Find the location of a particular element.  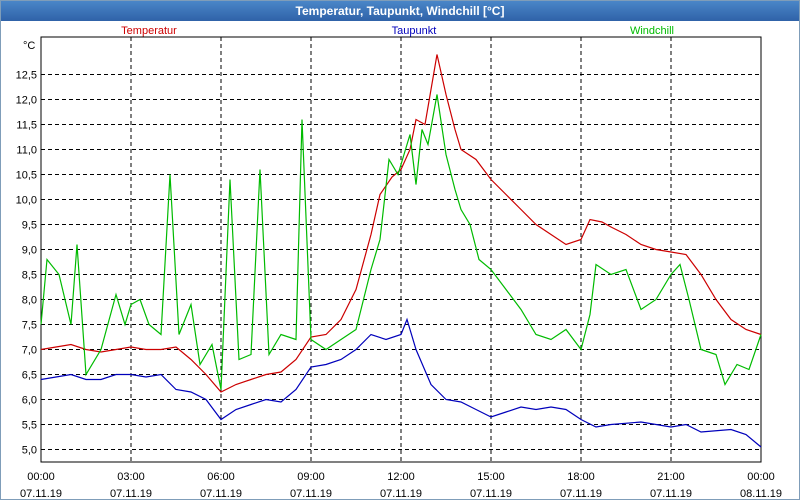

legend-temperatur: Temperatur is located at coordinates (149, 31).